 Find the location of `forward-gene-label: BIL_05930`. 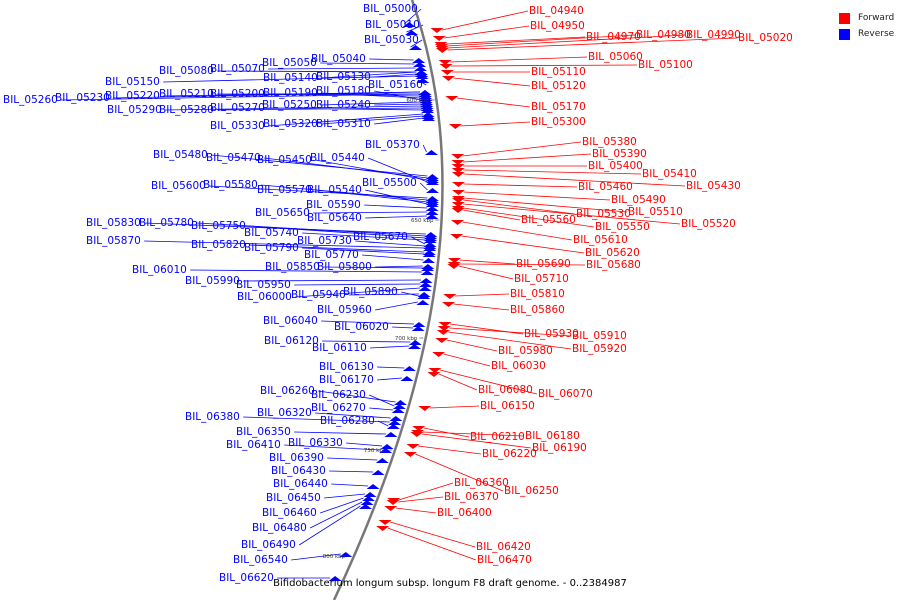

forward-gene-label: BIL_05930 is located at coordinates (551, 334).